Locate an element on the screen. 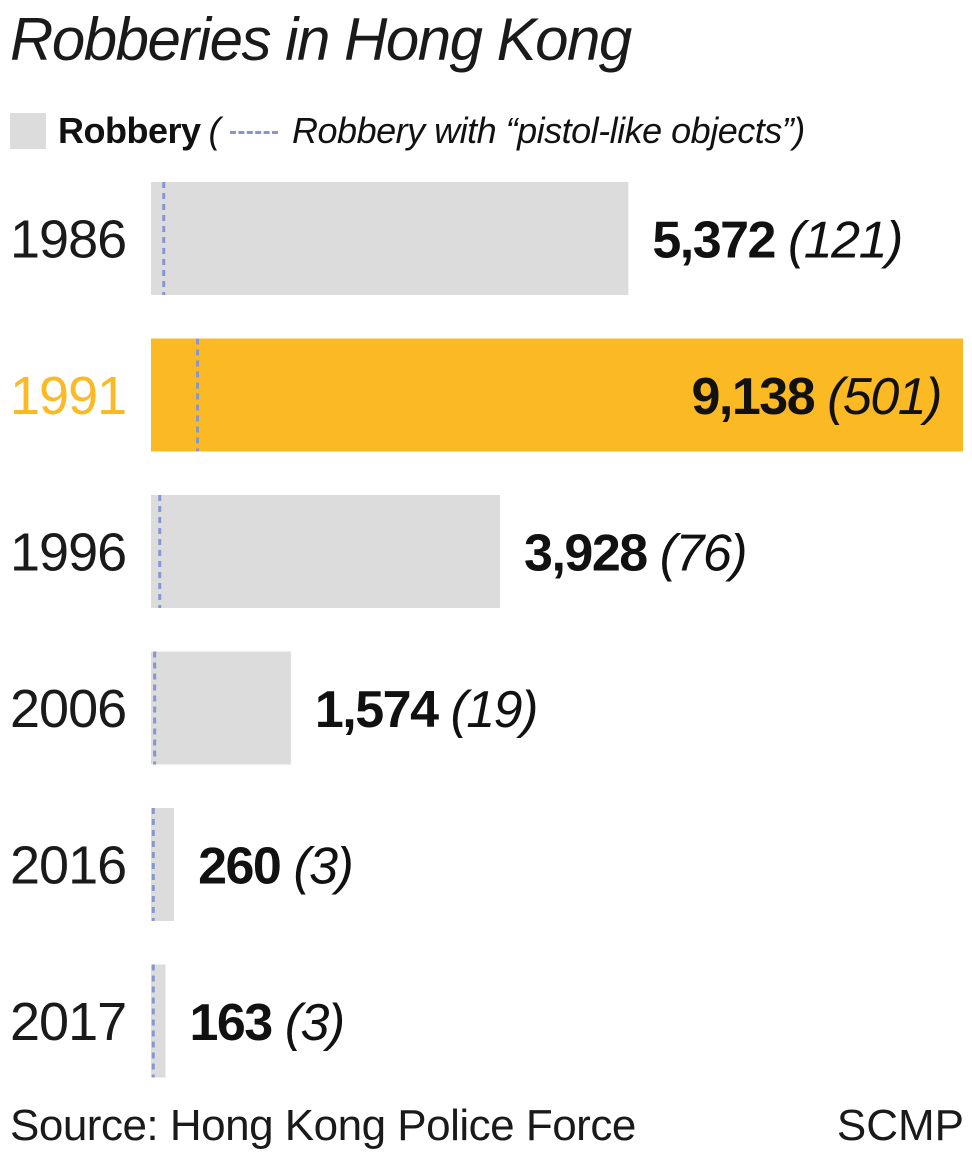 This screenshot has width=972, height=1163. credit-label: SCMP is located at coordinates (900, 1125).